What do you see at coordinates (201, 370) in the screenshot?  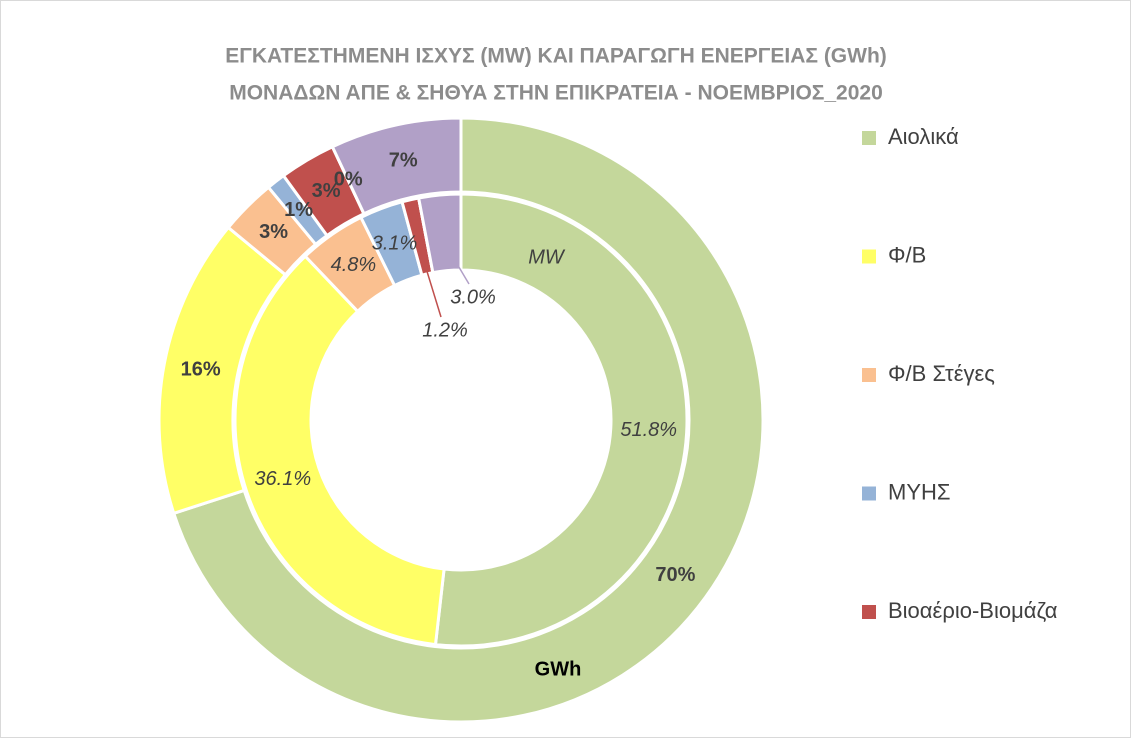 I see `data-label: 16%` at bounding box center [201, 370].